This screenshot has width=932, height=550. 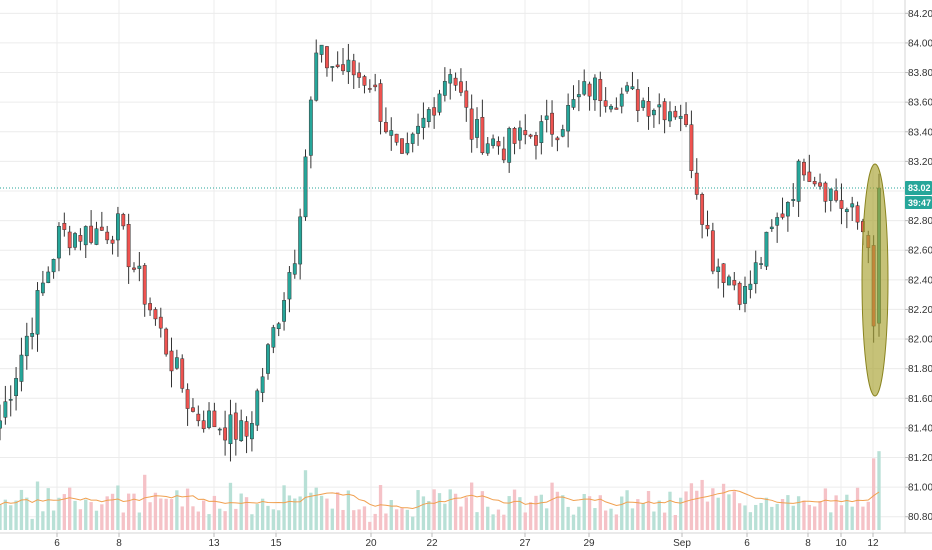 What do you see at coordinates (920, 310) in the screenshot?
I see `y-tick-label: 82.20` at bounding box center [920, 310].